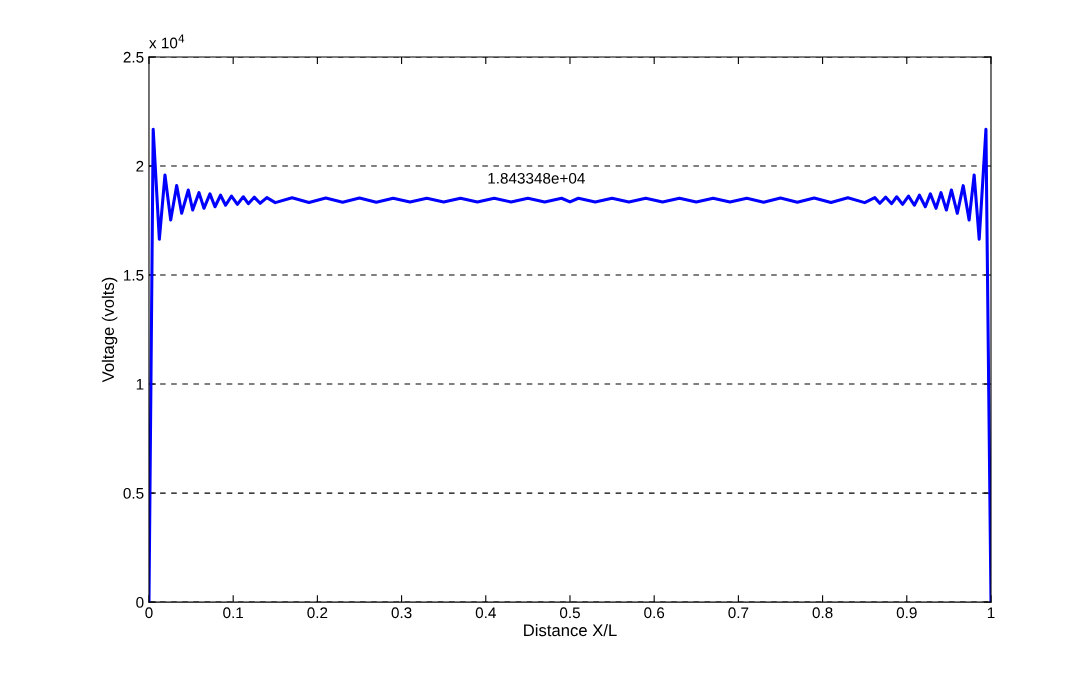 The width and height of the screenshot is (1089, 675). I want to click on x-tick-label: 0.1, so click(233, 613).